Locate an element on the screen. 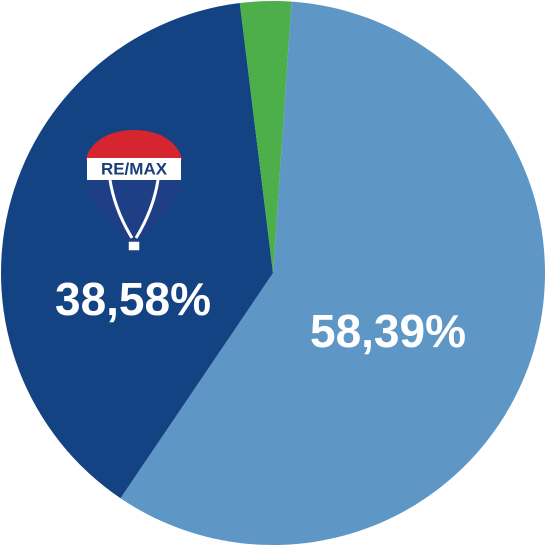 The width and height of the screenshot is (546, 547). value-label: 38,58% is located at coordinates (133, 299).